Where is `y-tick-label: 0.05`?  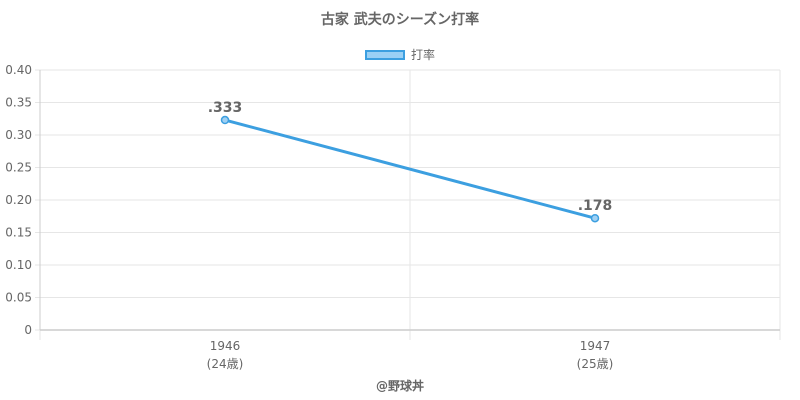
y-tick-label: 0.05 is located at coordinates (18, 298).